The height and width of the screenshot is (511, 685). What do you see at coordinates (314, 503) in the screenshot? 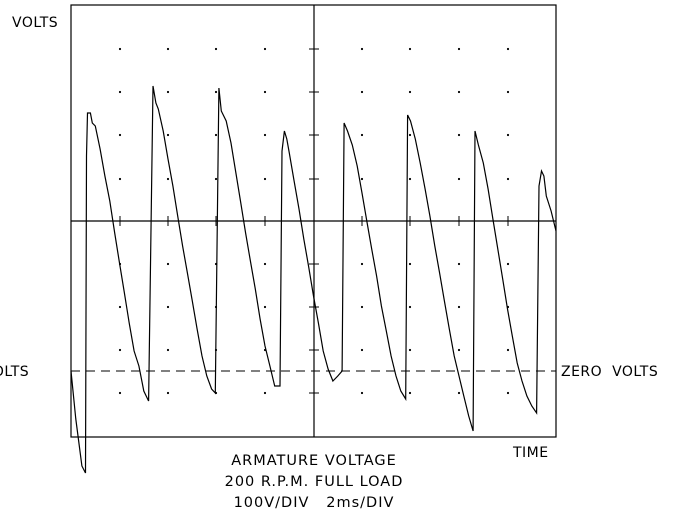
I see `scale-note: 100V/DIV 2ms/DIV` at bounding box center [314, 503].